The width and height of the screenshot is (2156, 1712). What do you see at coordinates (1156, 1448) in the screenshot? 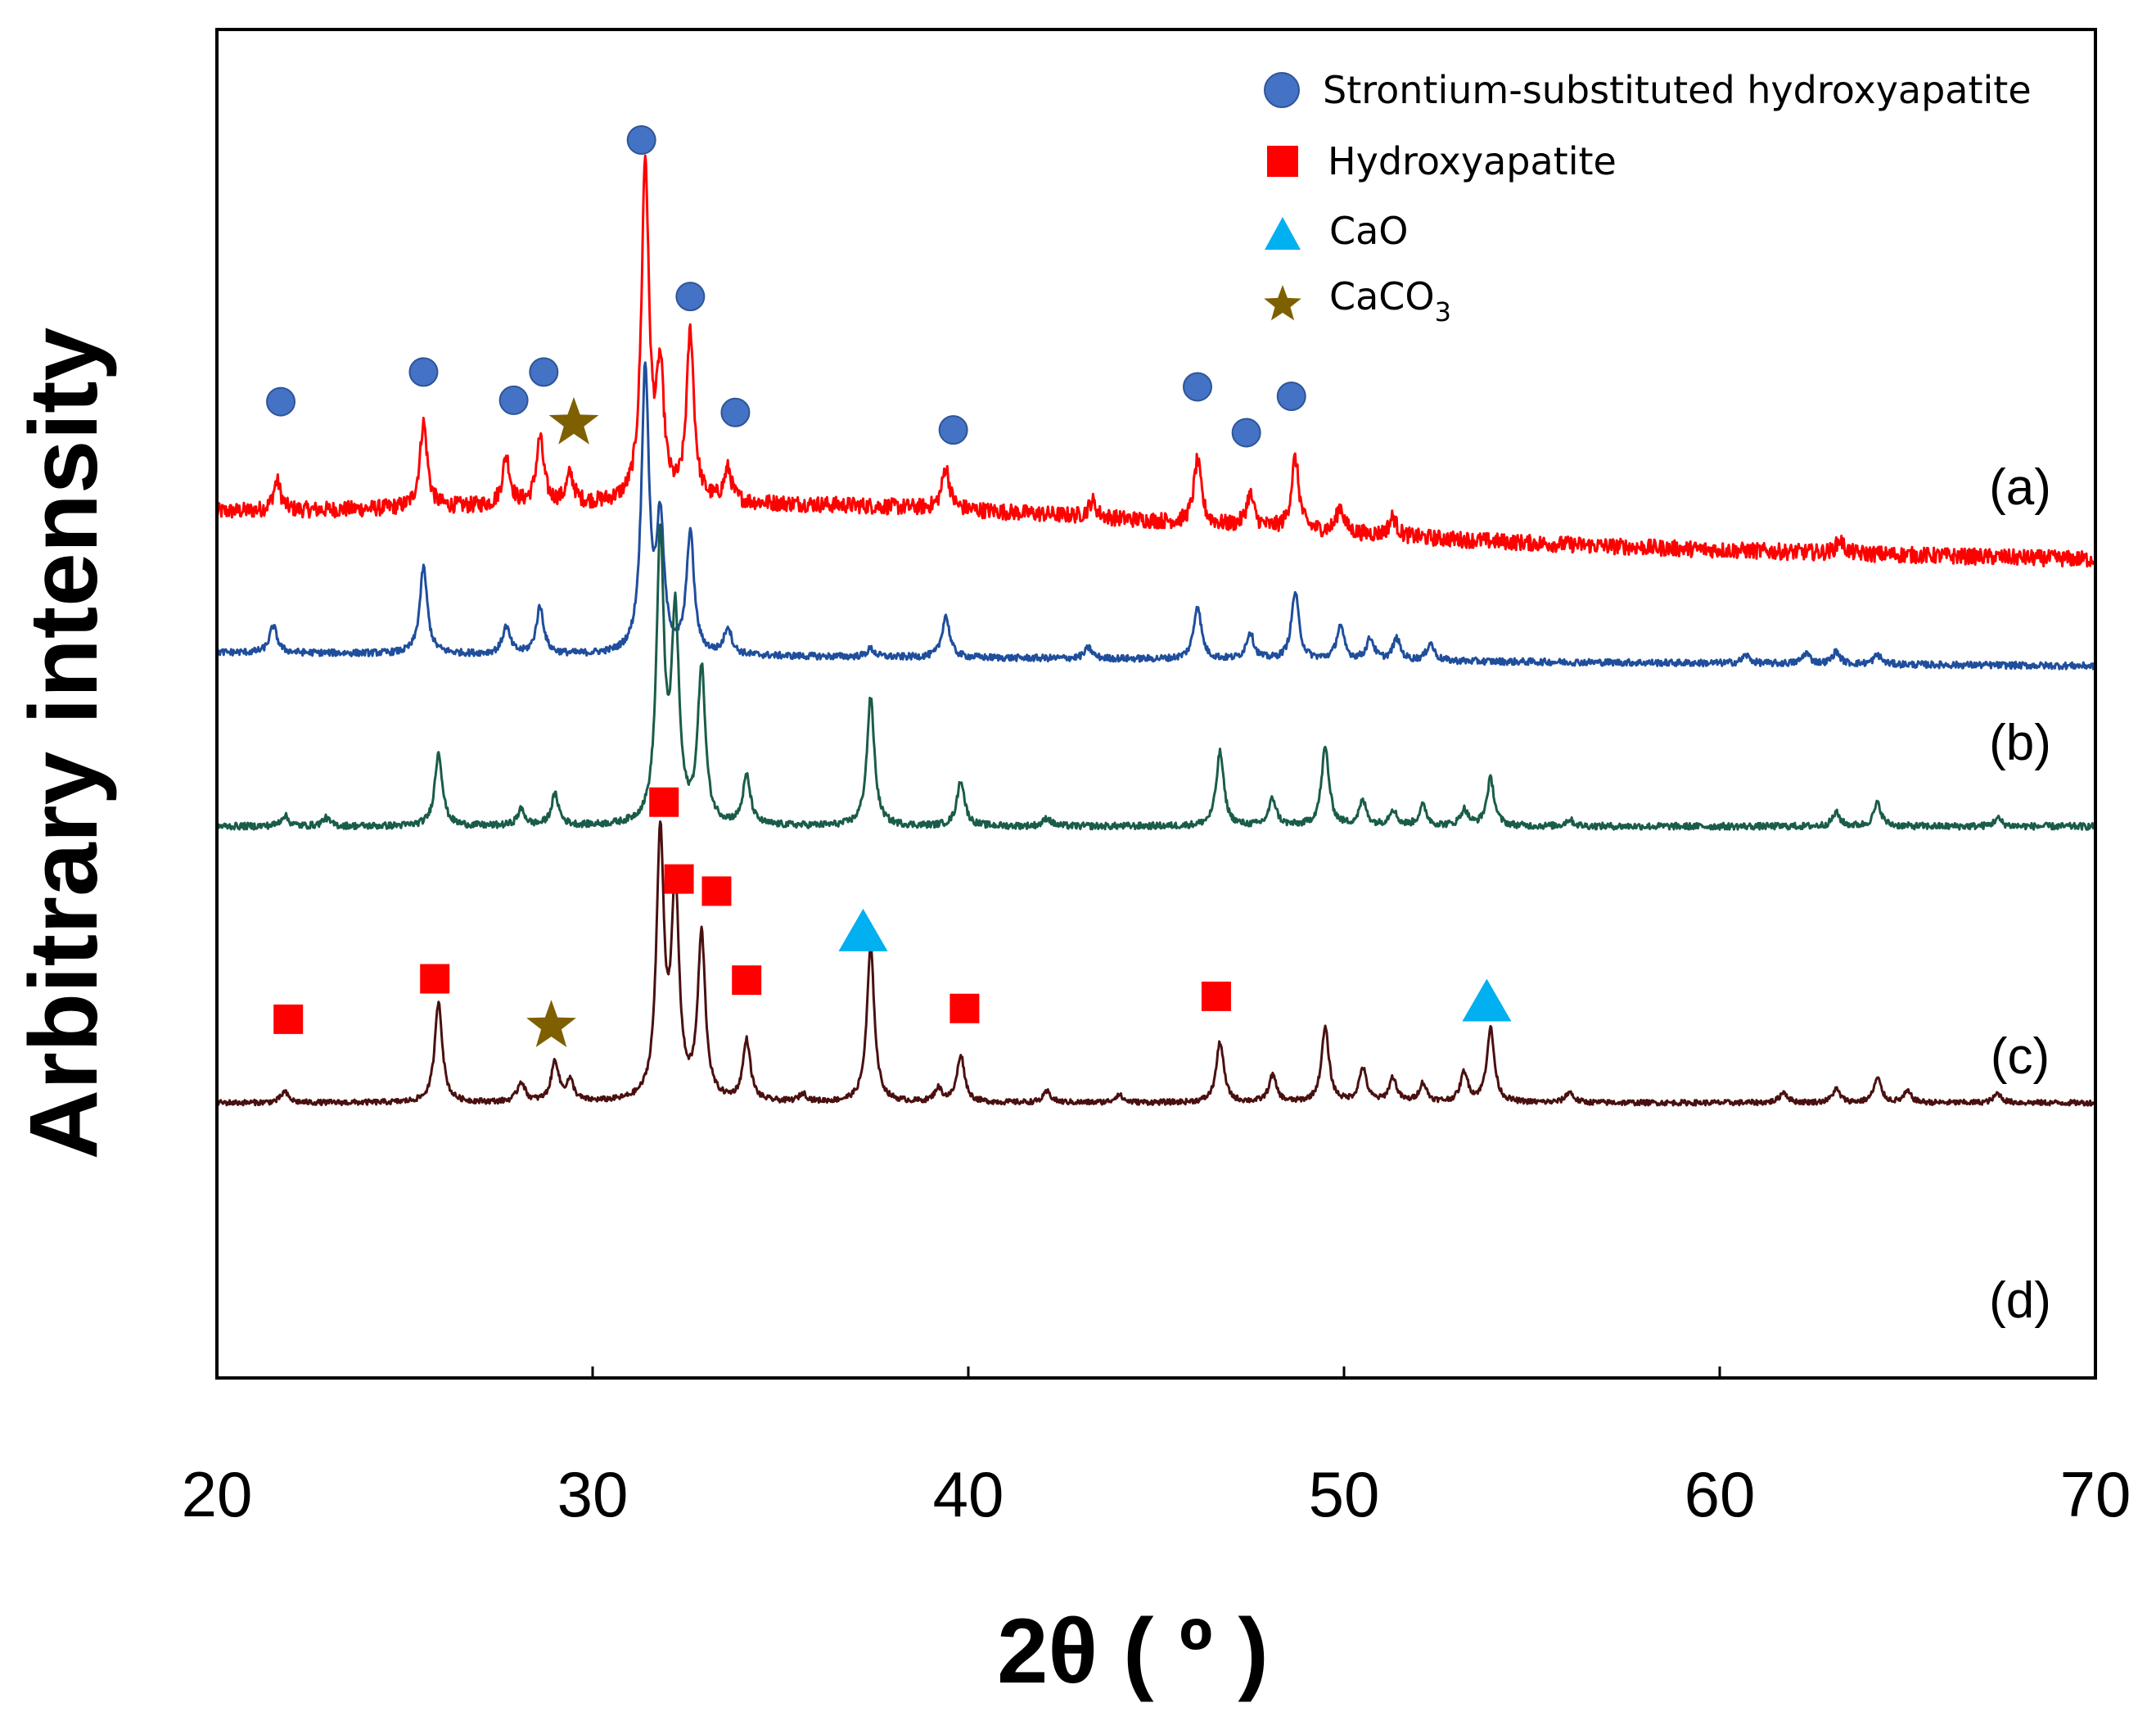
I see `x-axis-ticks: 20 30 40 50 60 70` at bounding box center [1156, 1448].